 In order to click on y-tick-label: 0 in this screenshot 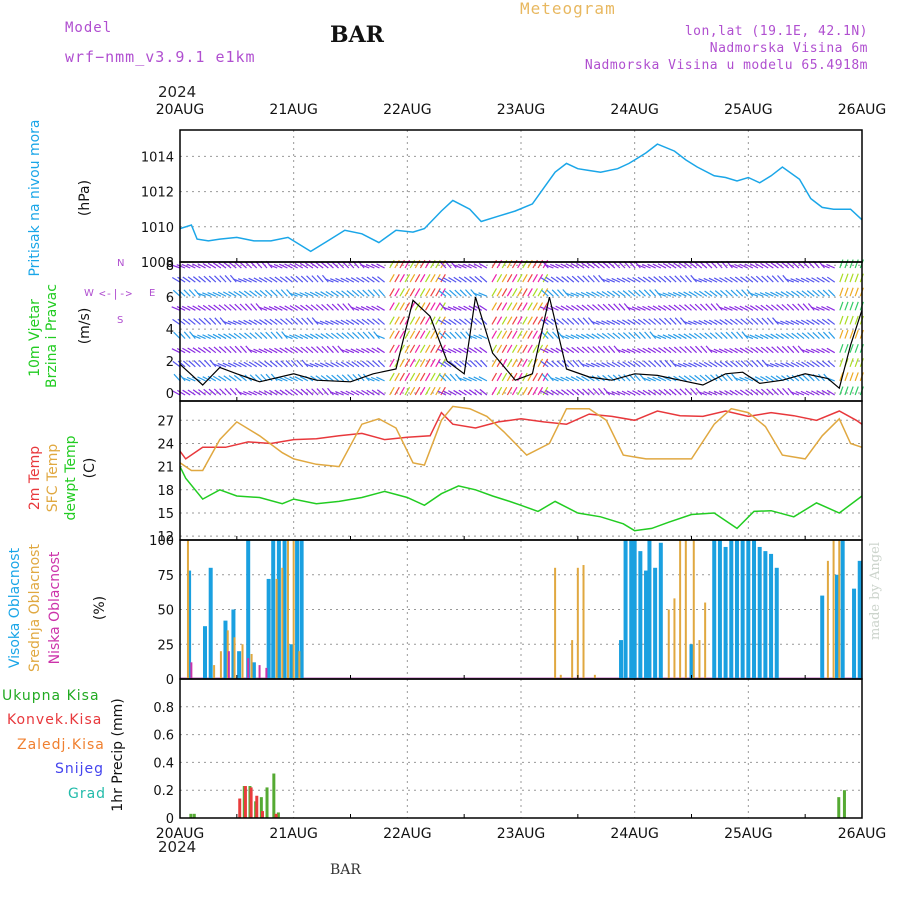, I will do `click(170, 819)`.